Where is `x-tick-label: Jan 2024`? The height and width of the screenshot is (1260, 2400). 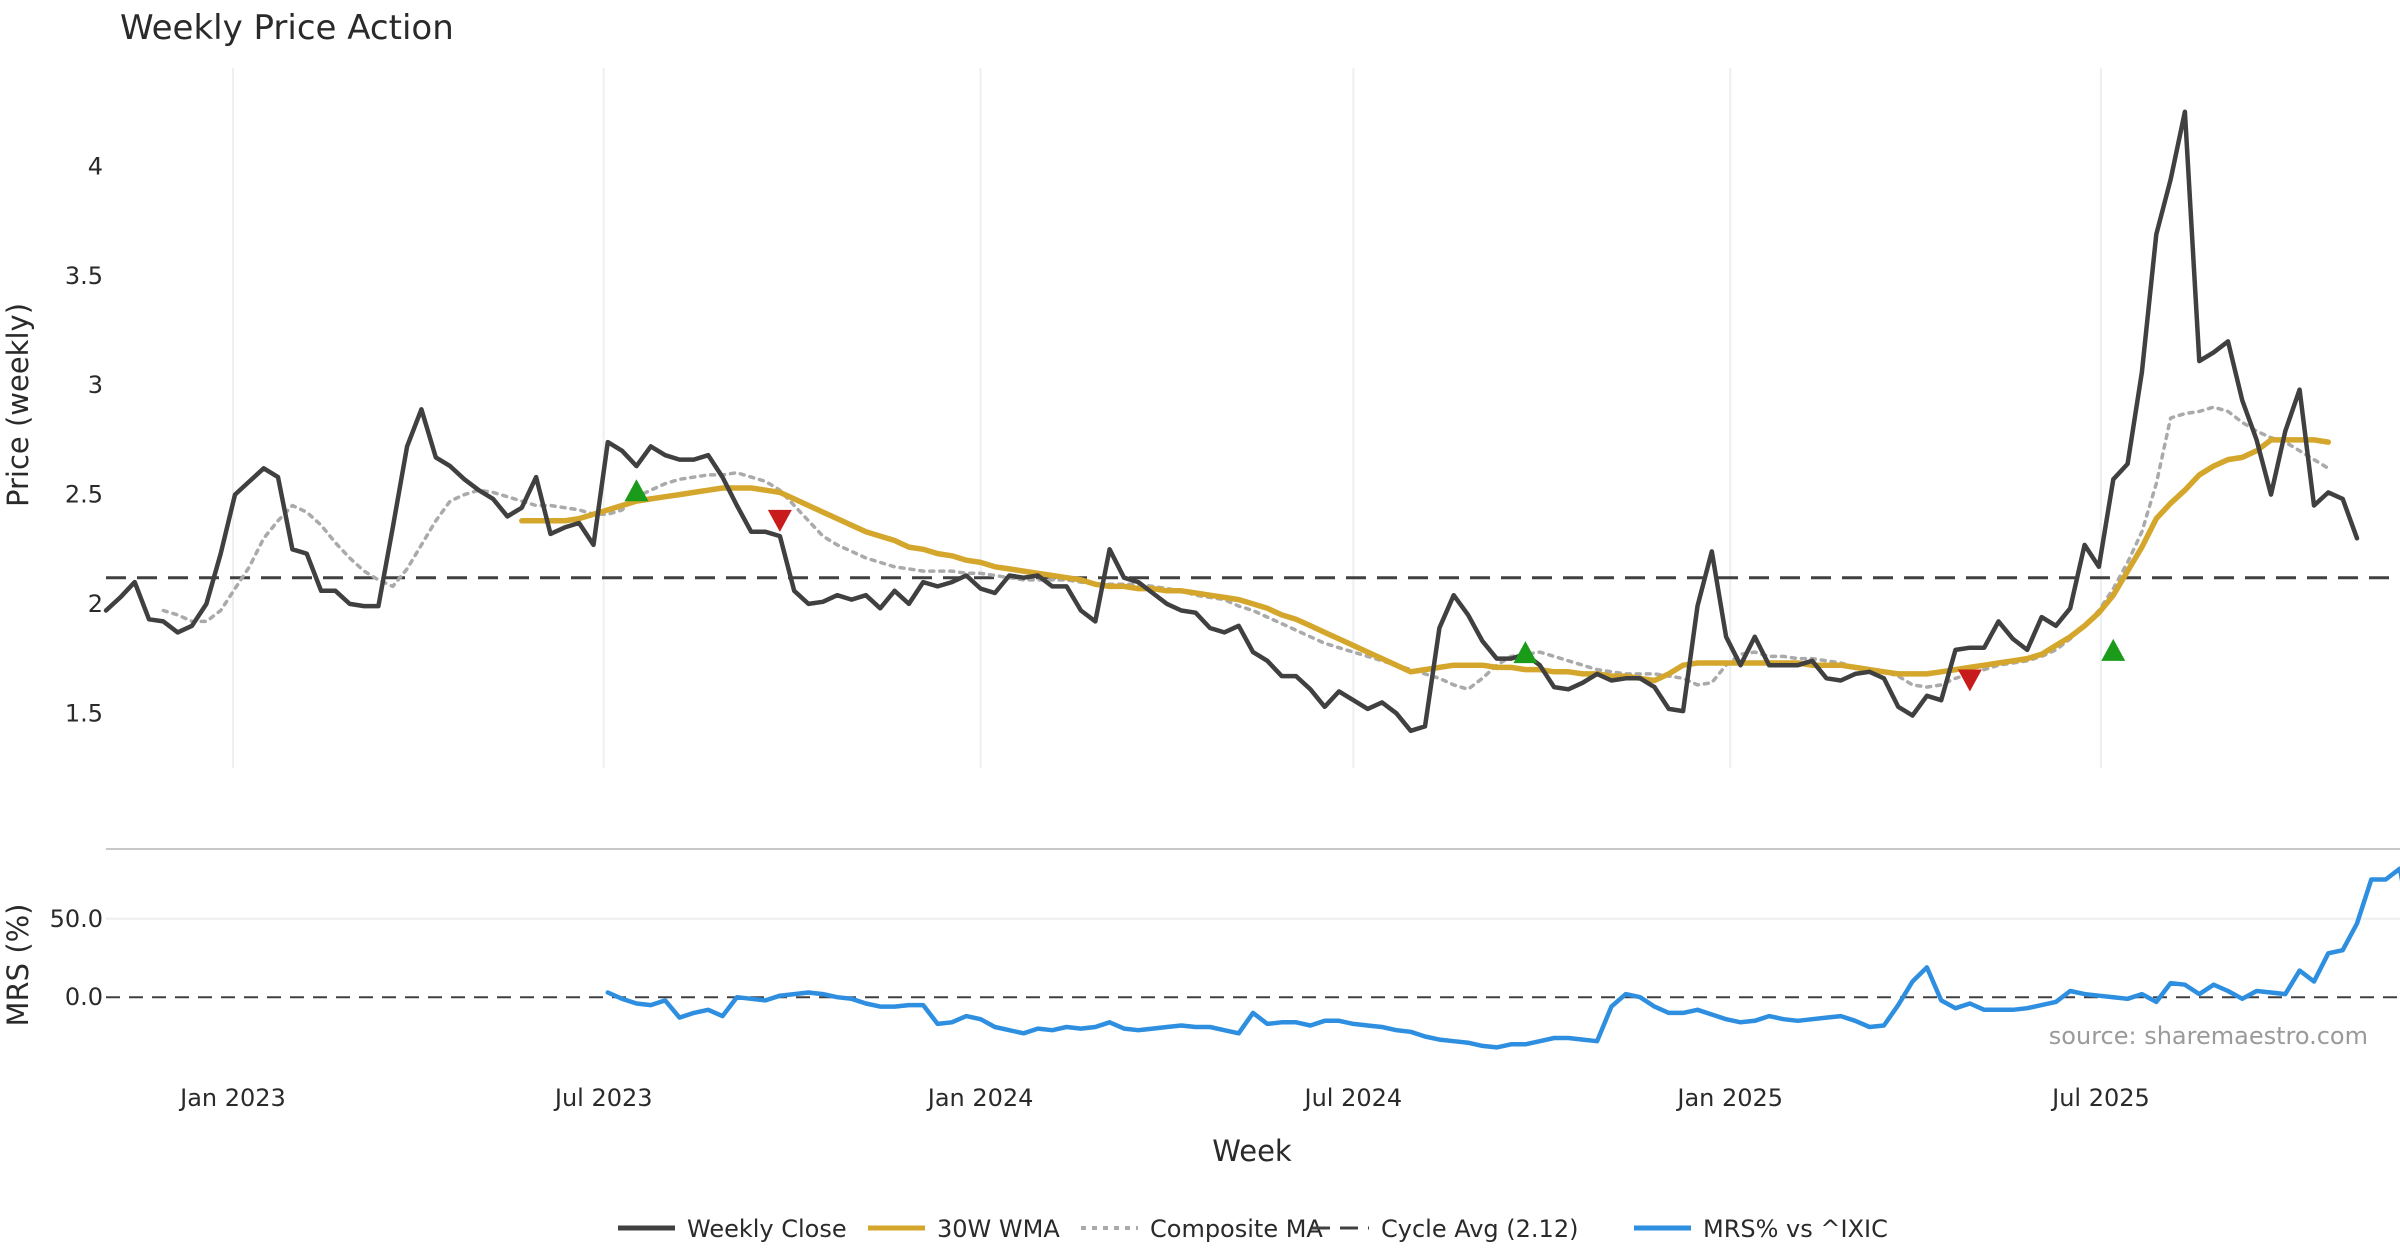
x-tick-label: Jan 2024 is located at coordinates (980, 1098).